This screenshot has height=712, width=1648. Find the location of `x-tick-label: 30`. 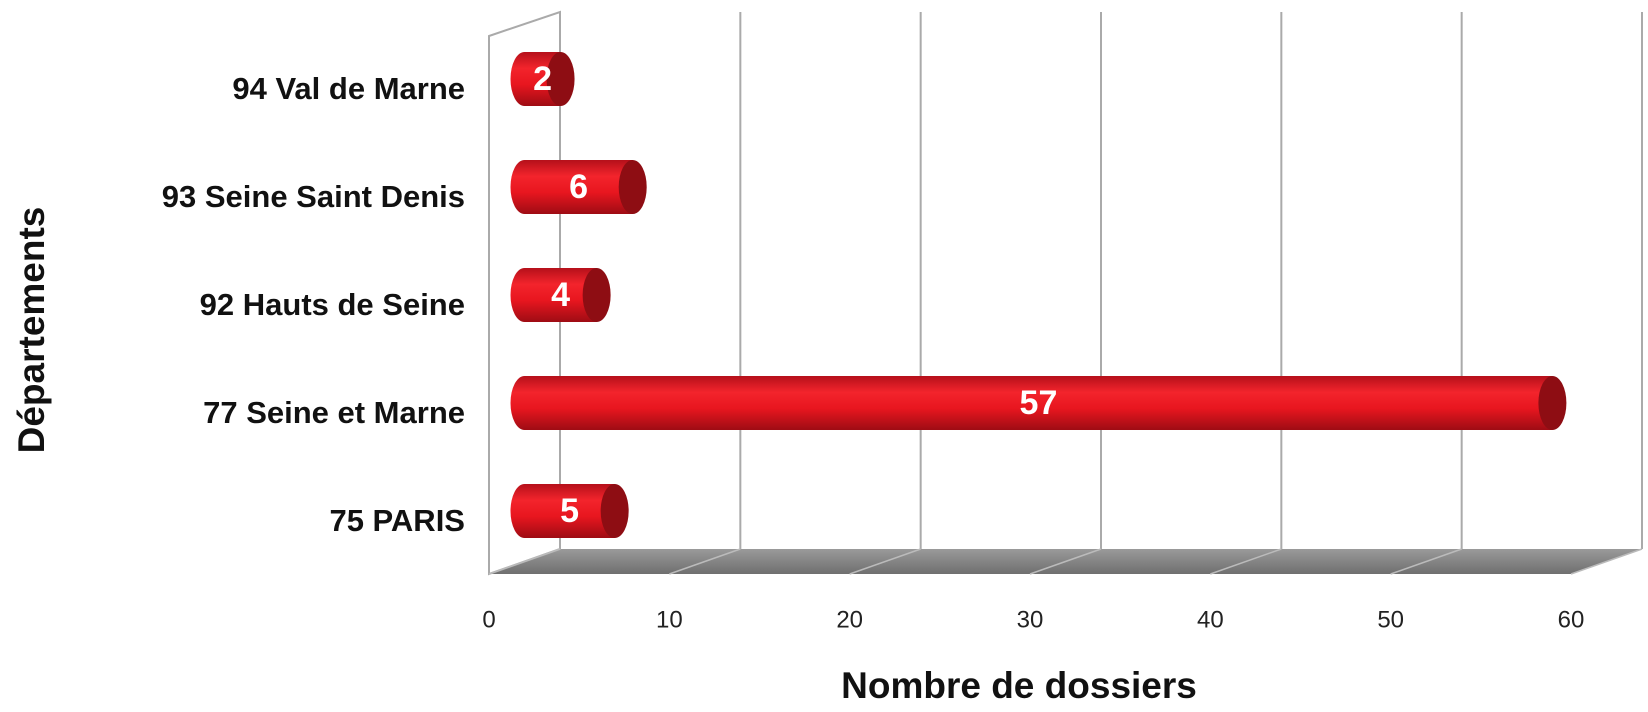

x-tick-label: 30 is located at coordinates (1030, 619).